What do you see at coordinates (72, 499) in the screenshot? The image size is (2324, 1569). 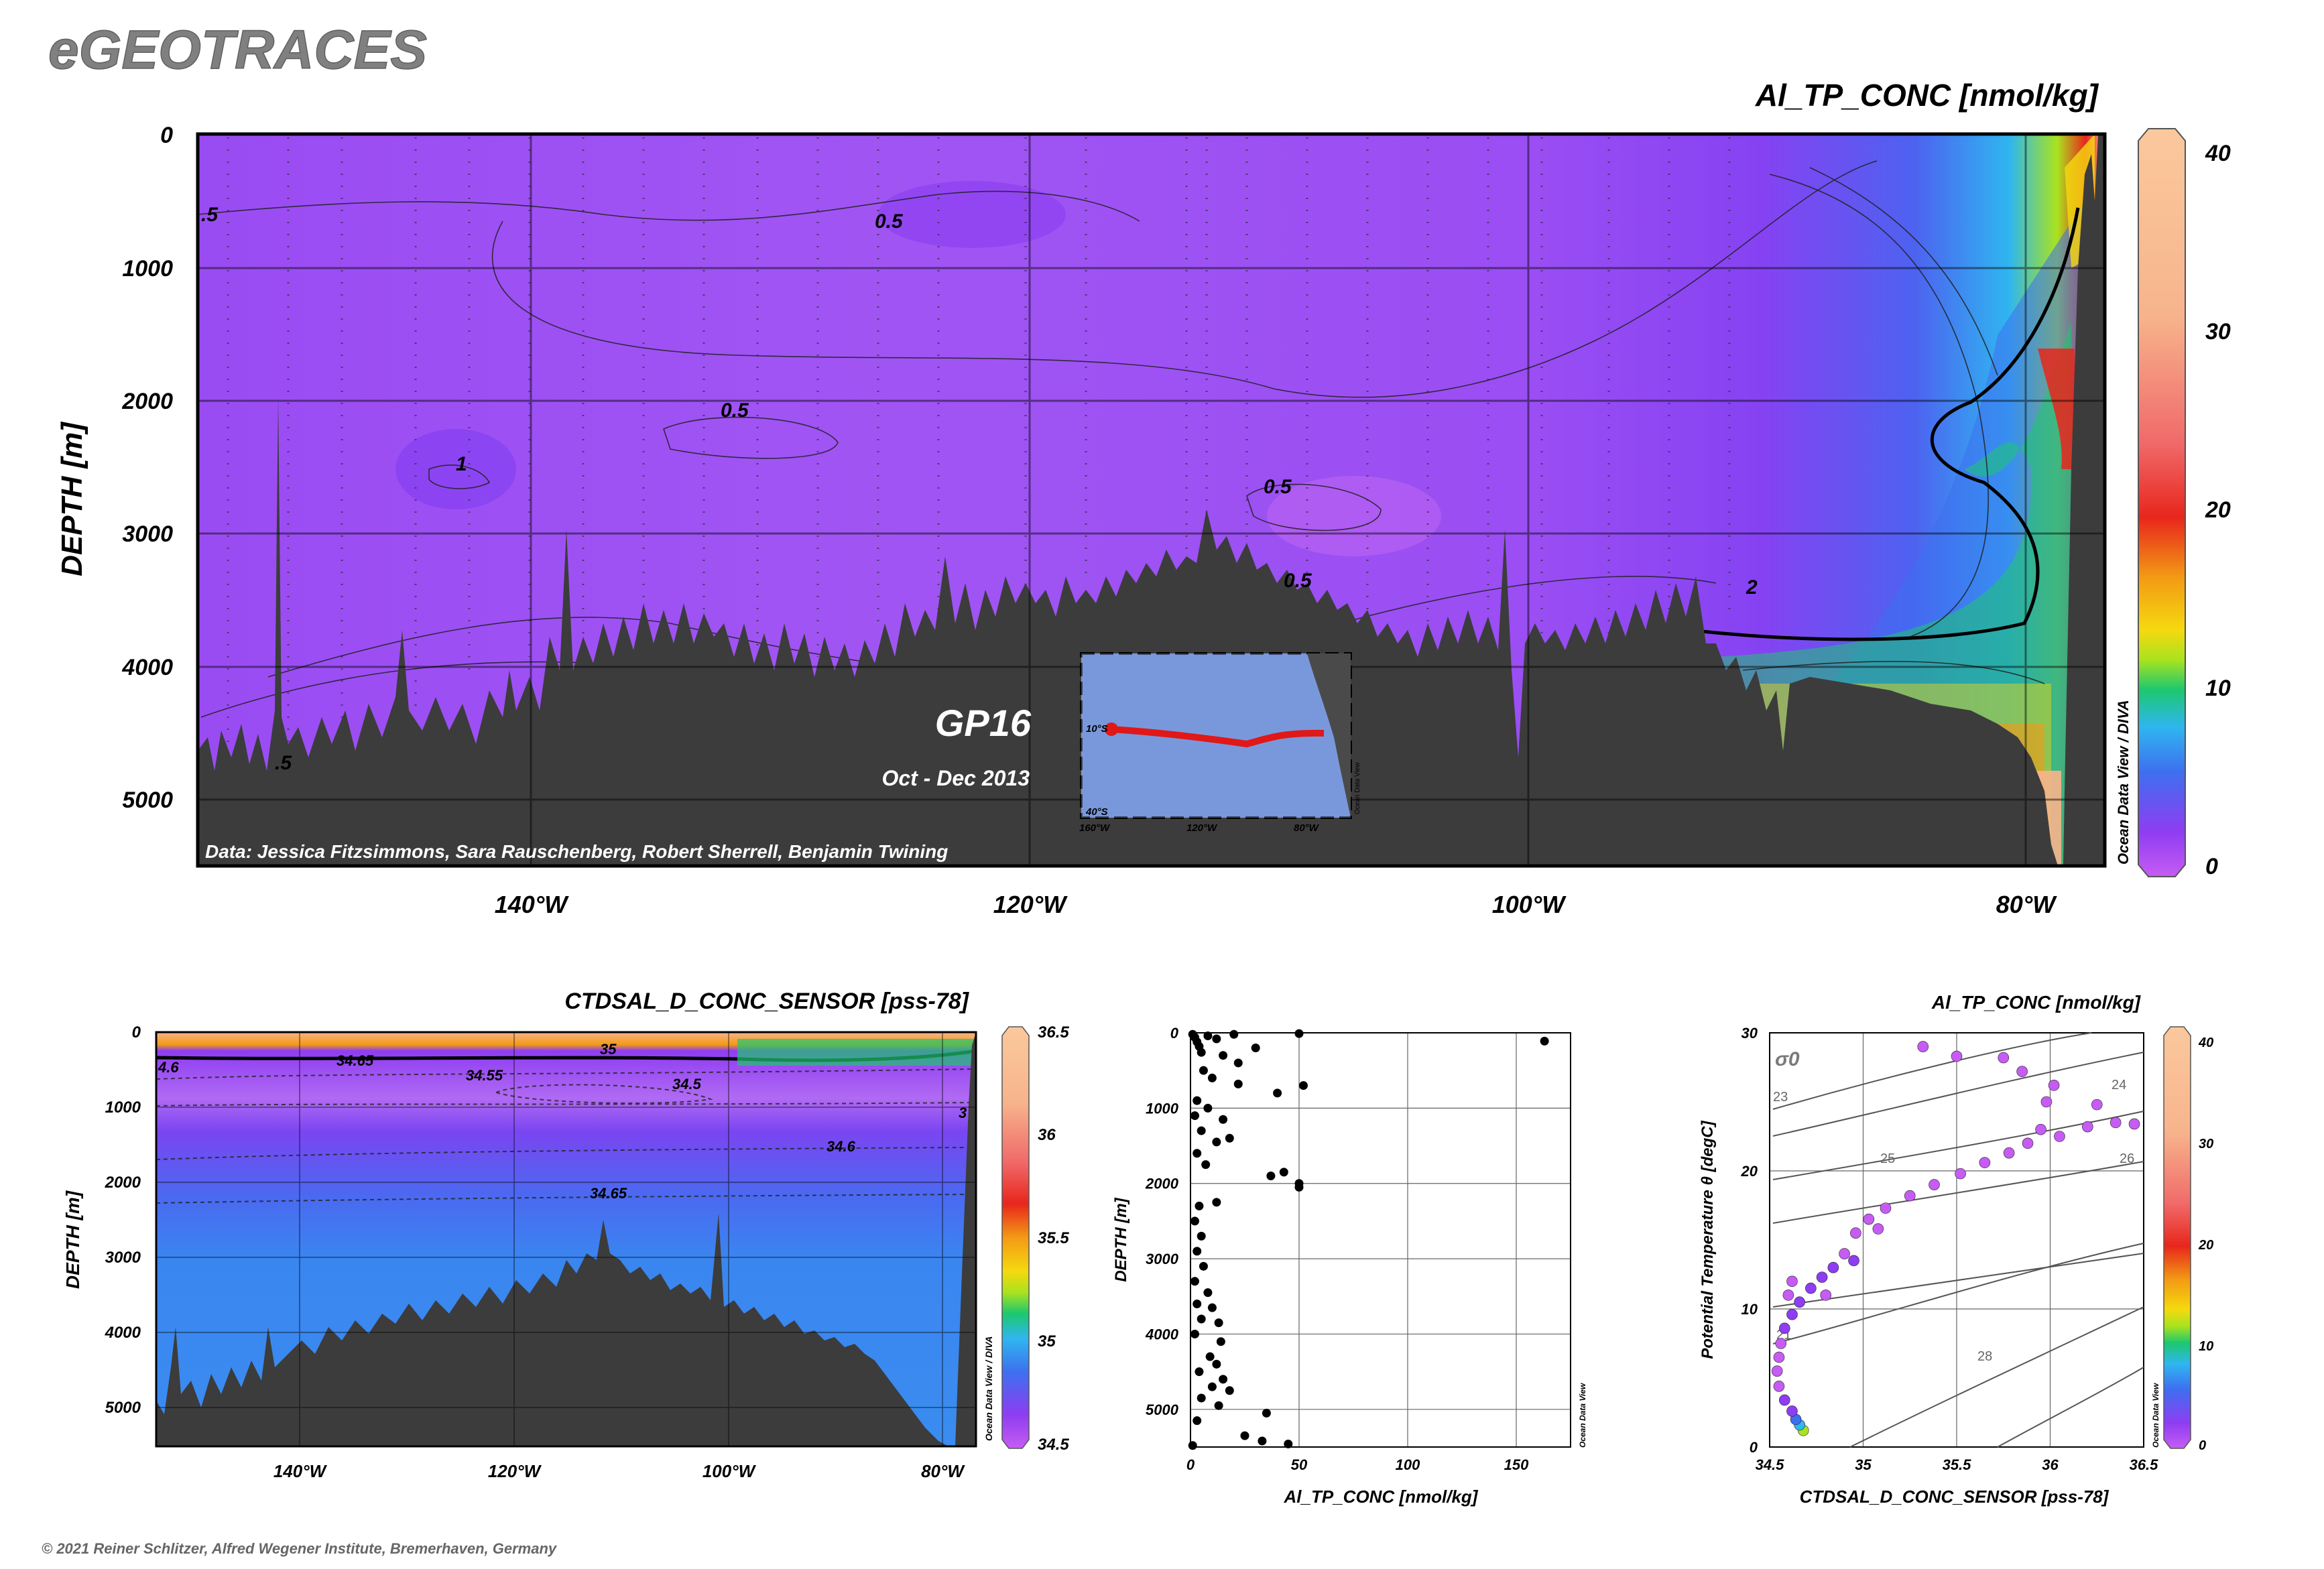 I see `main-depth-label: DEPTH [m]` at bounding box center [72, 499].